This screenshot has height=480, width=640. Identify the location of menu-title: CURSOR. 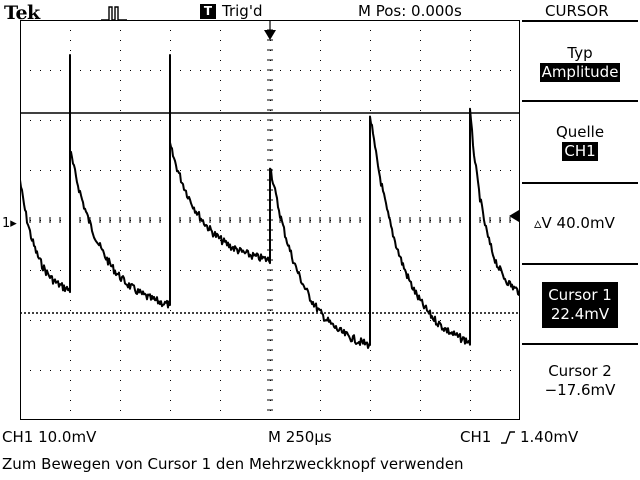
(577, 11).